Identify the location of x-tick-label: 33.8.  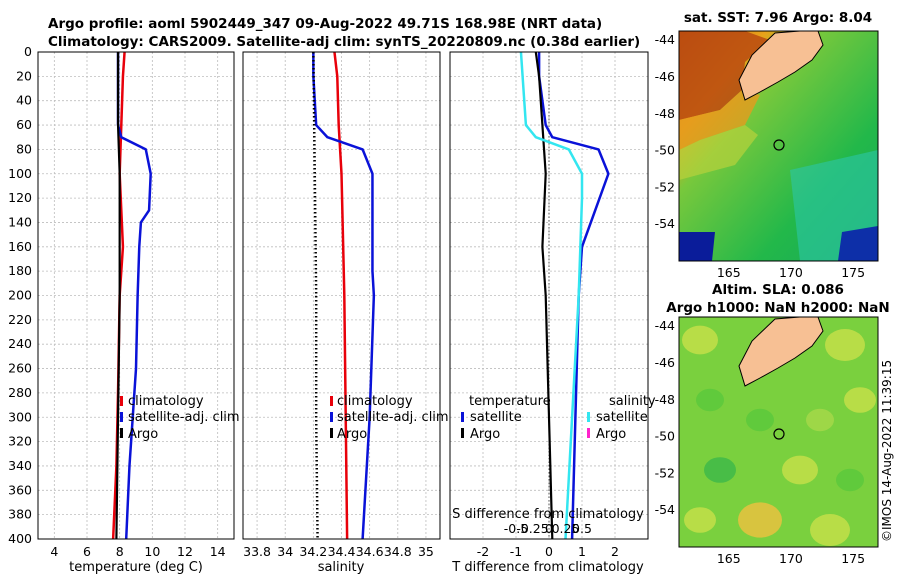
(257, 551).